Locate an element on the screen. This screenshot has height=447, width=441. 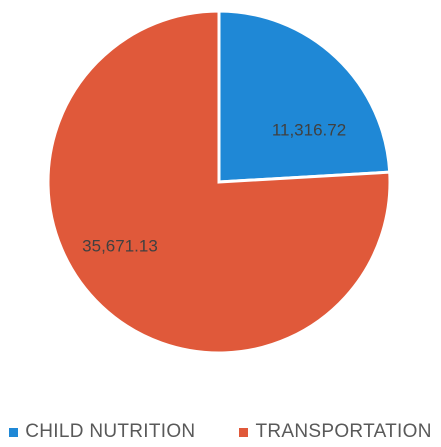
data-label-child-nutrition: 11,316.72 is located at coordinates (309, 129).